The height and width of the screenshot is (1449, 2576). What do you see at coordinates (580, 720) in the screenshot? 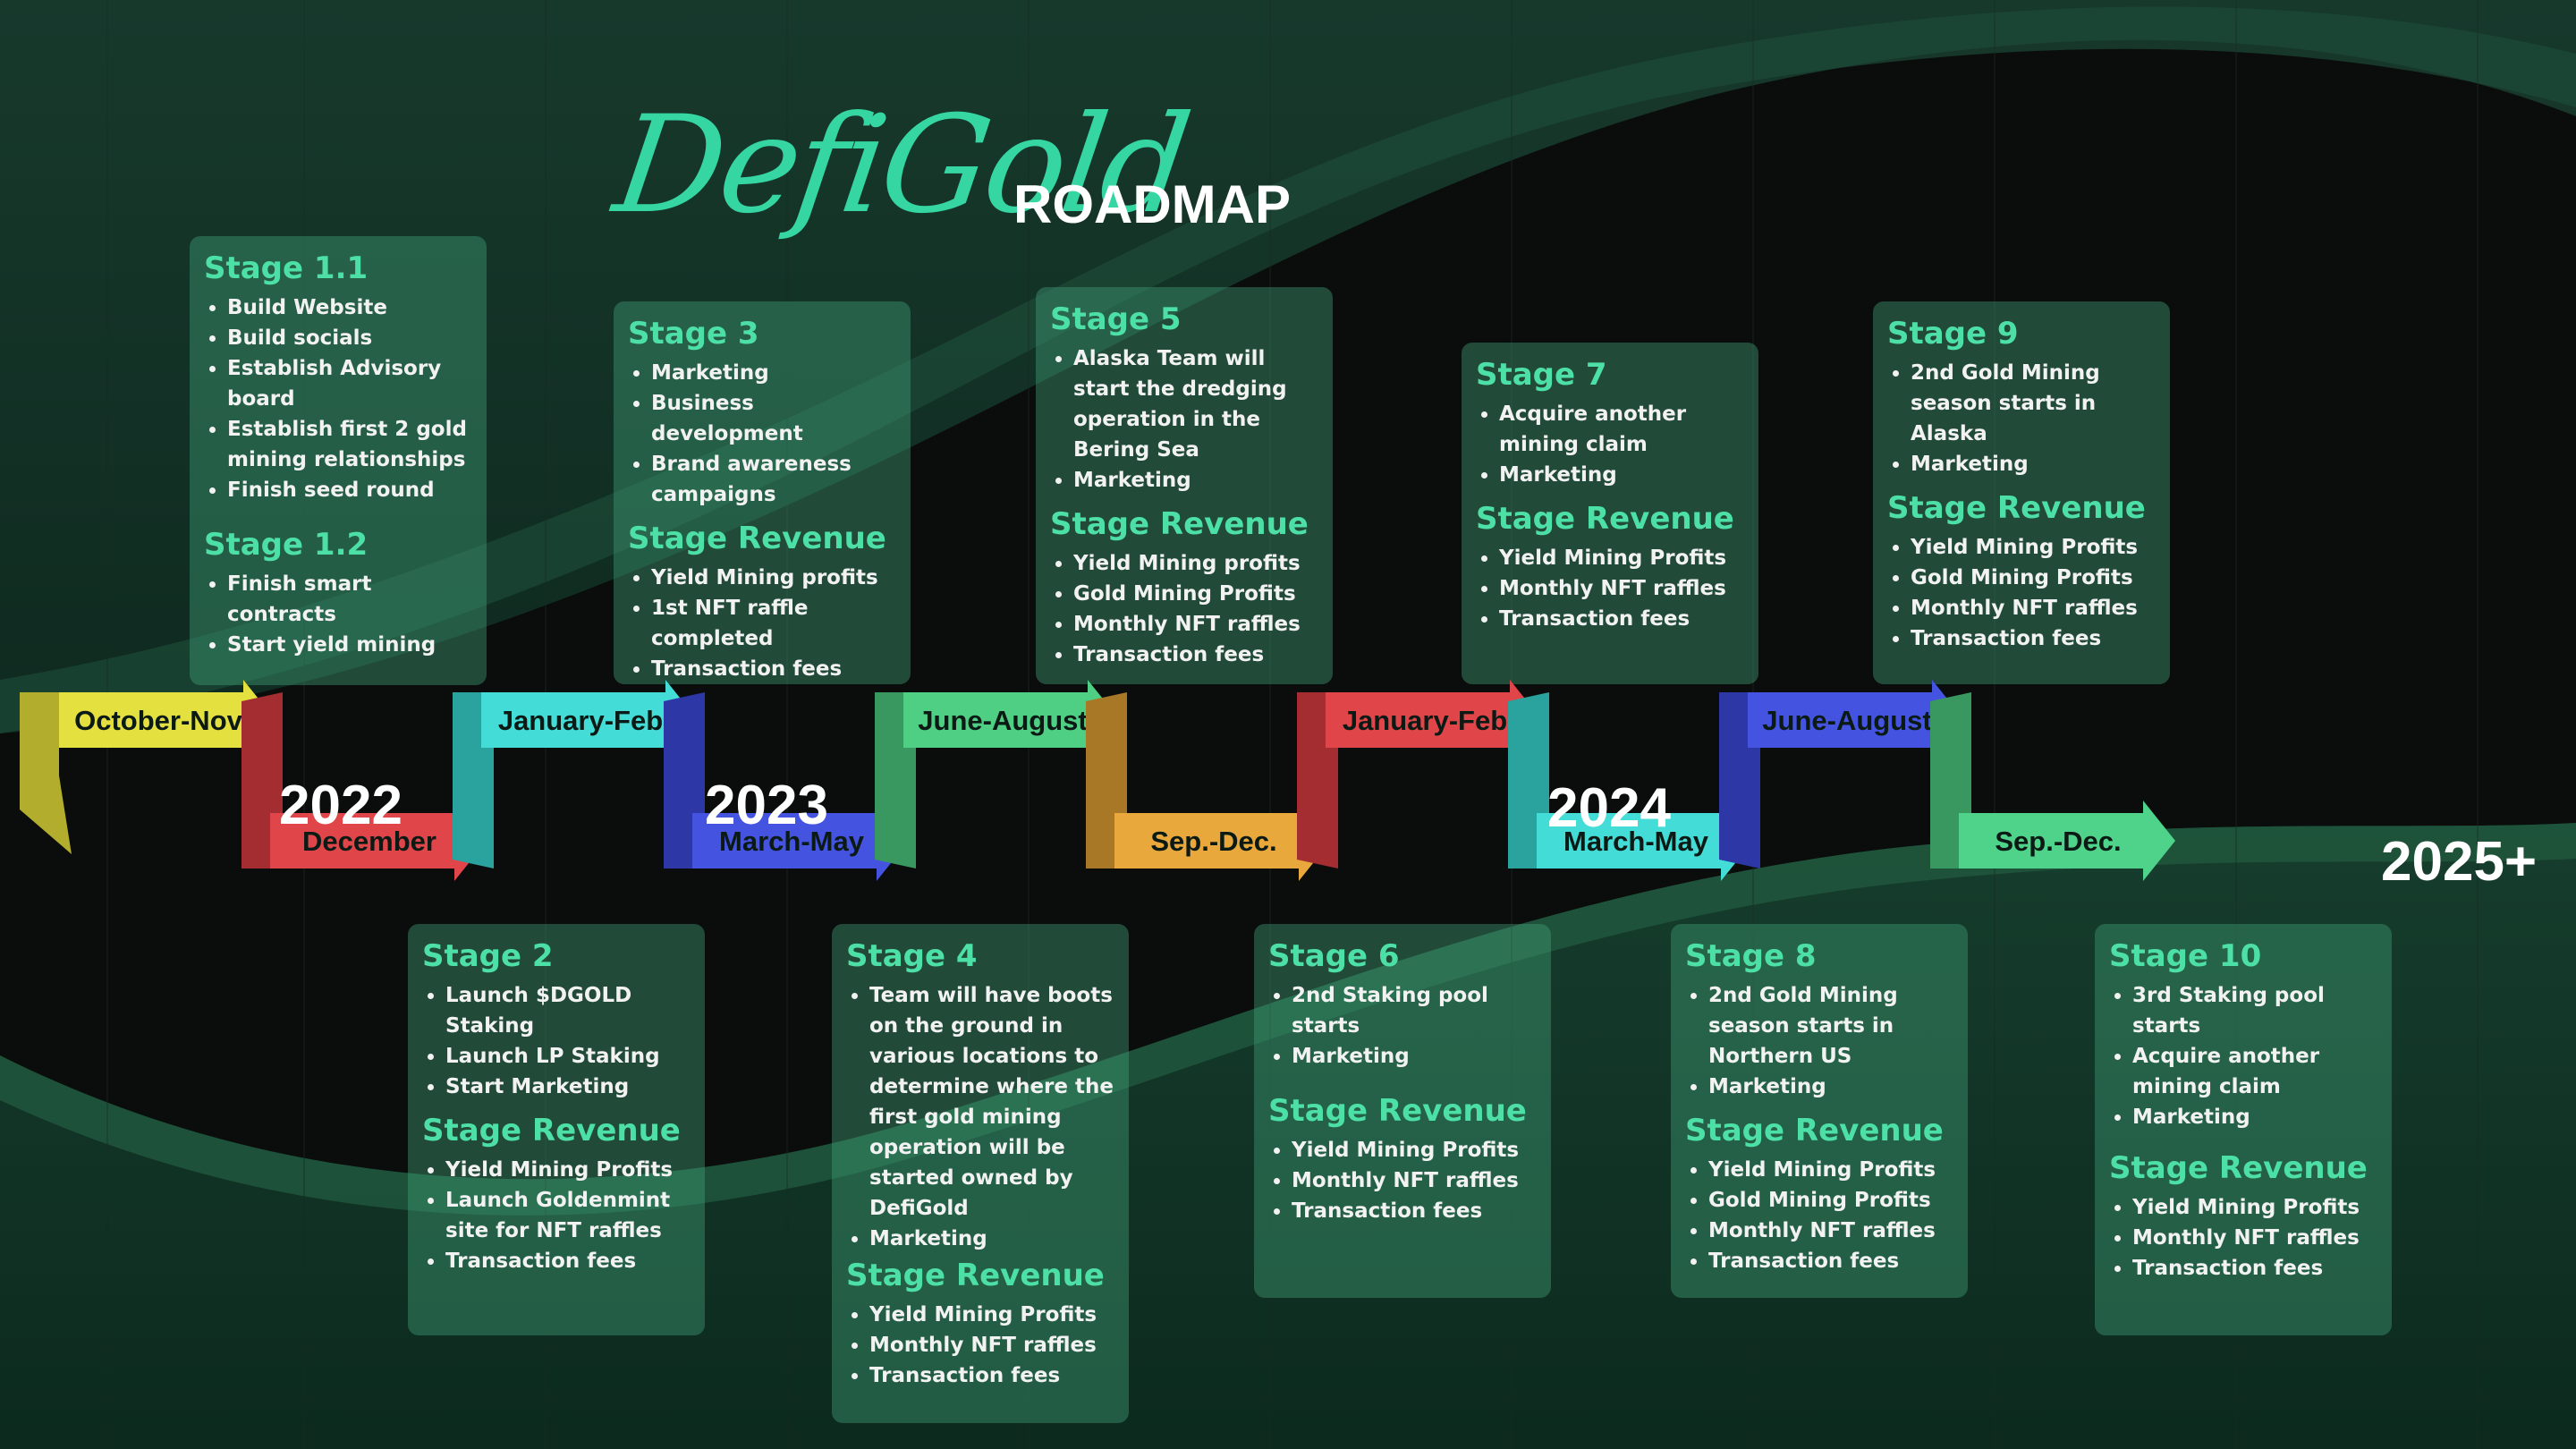
I see `timeline-period-label: January-Feb` at bounding box center [580, 720].